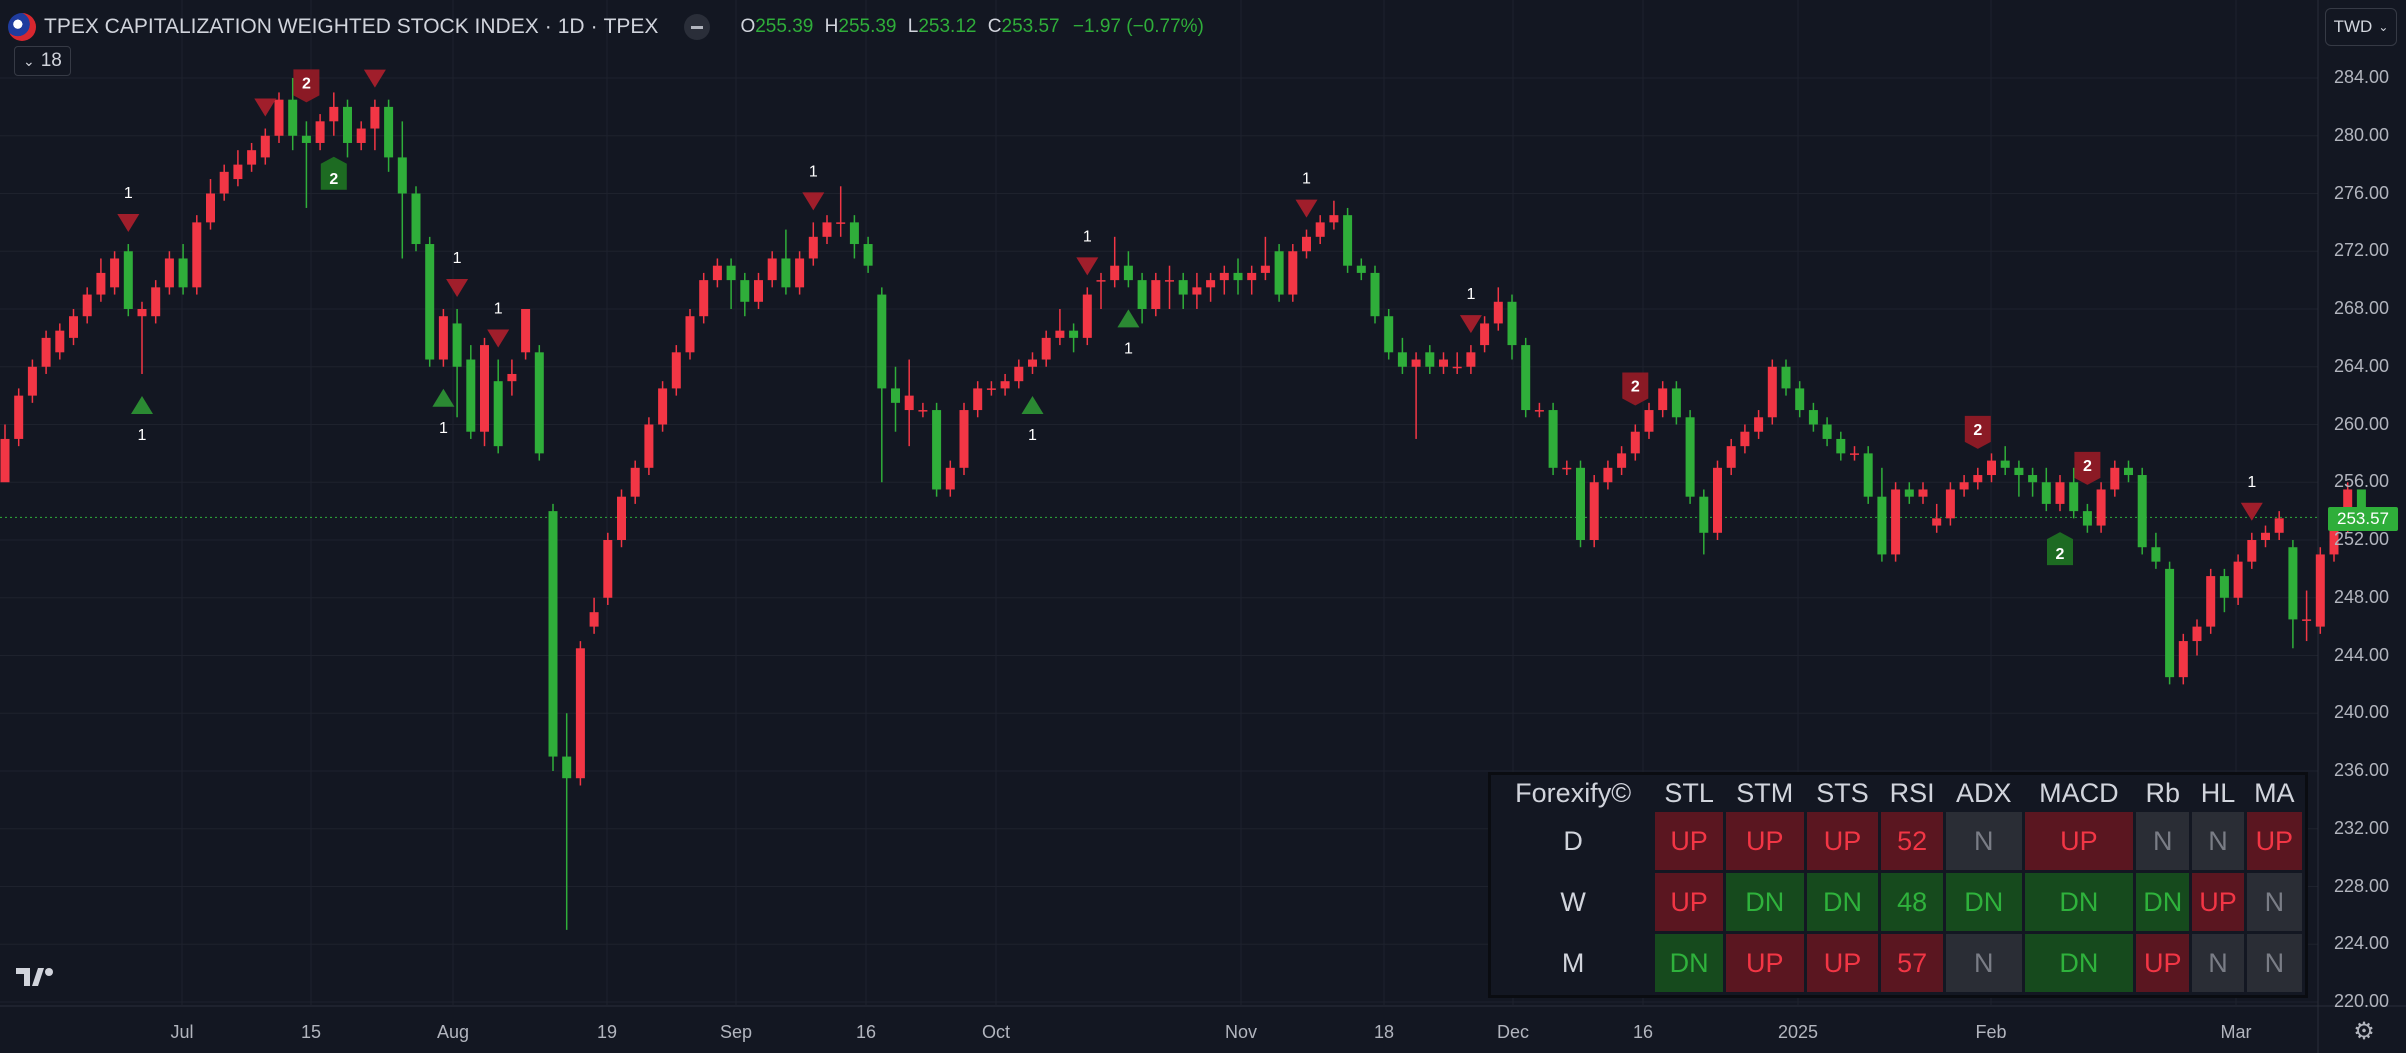 The height and width of the screenshot is (1053, 2406). I want to click on collapse-icon, so click(697, 27).